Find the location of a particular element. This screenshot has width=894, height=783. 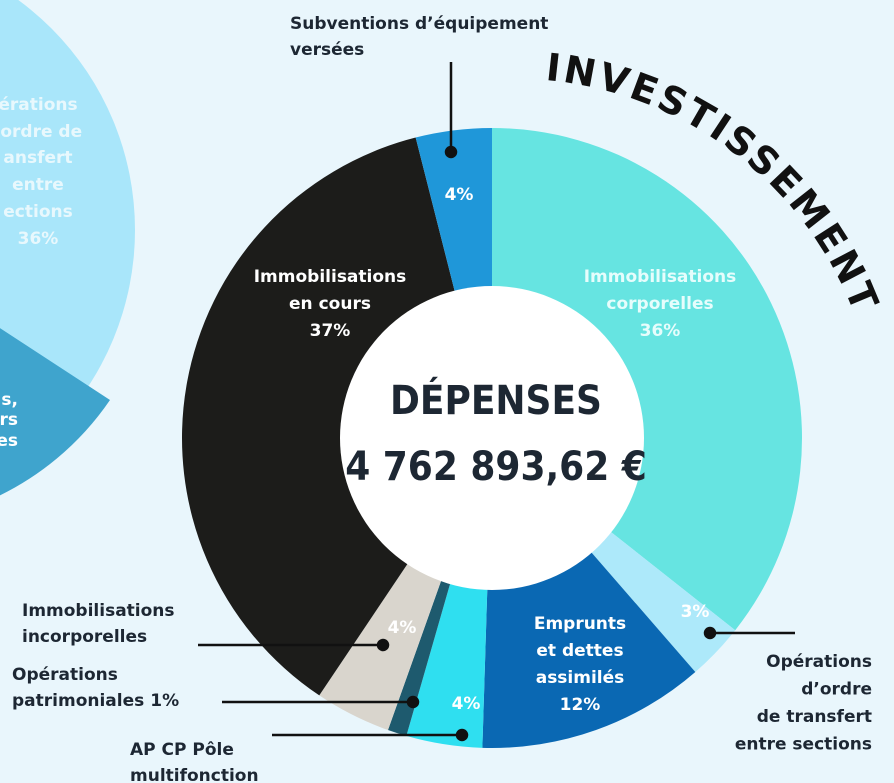

slice-label: Emprunts et dettes assimilés 12% is located at coordinates (580, 664).